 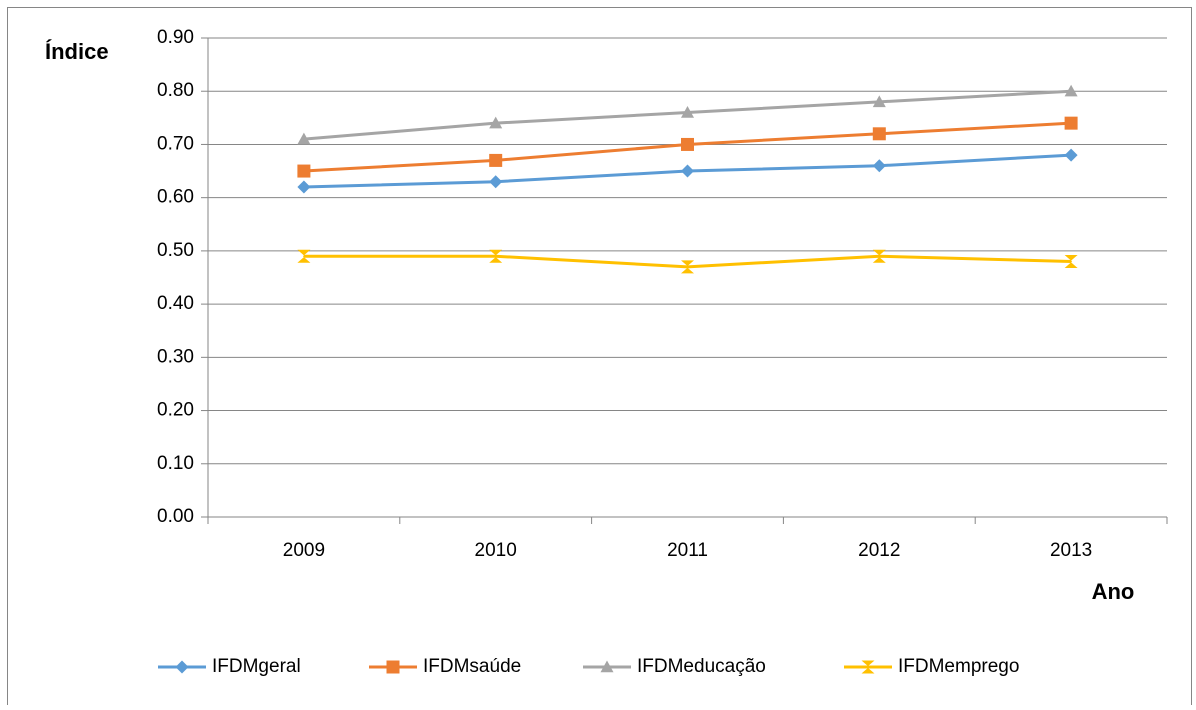 What do you see at coordinates (175, 516) in the screenshot?
I see `y-tick-label: 0.00` at bounding box center [175, 516].